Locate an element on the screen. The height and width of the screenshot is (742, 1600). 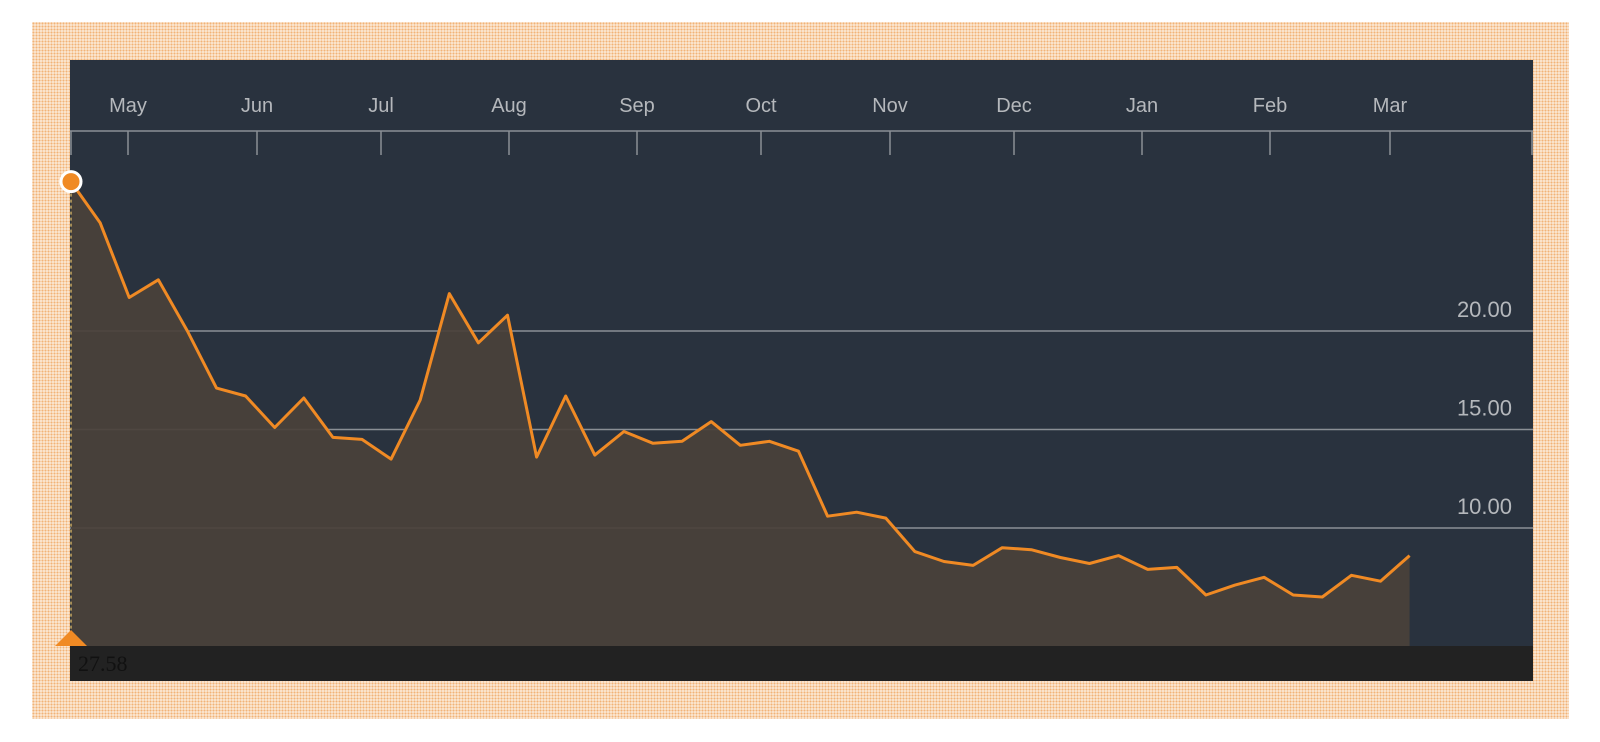
x-tick-label: Mar is located at coordinates (1390, 106).